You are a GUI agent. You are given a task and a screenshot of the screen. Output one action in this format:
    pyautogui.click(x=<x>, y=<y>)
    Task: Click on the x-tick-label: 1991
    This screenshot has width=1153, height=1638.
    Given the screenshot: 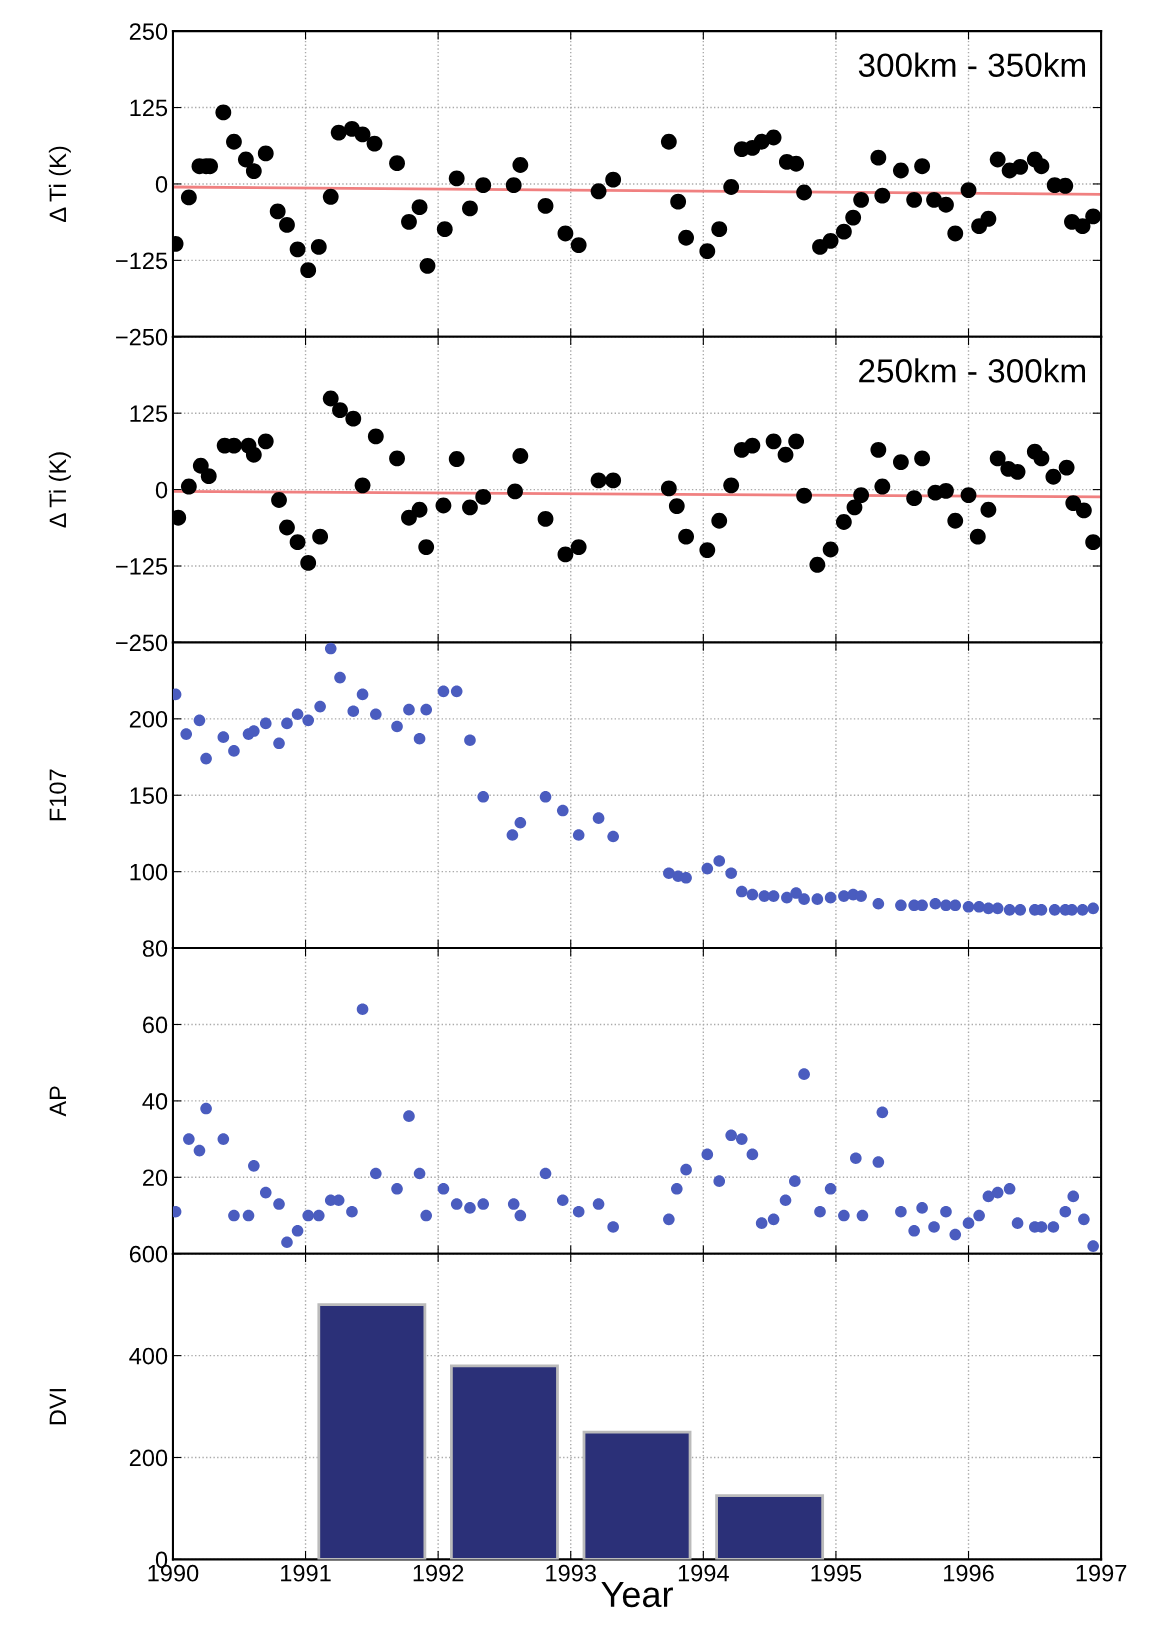 What is the action you would take?
    pyautogui.click(x=306, y=1573)
    